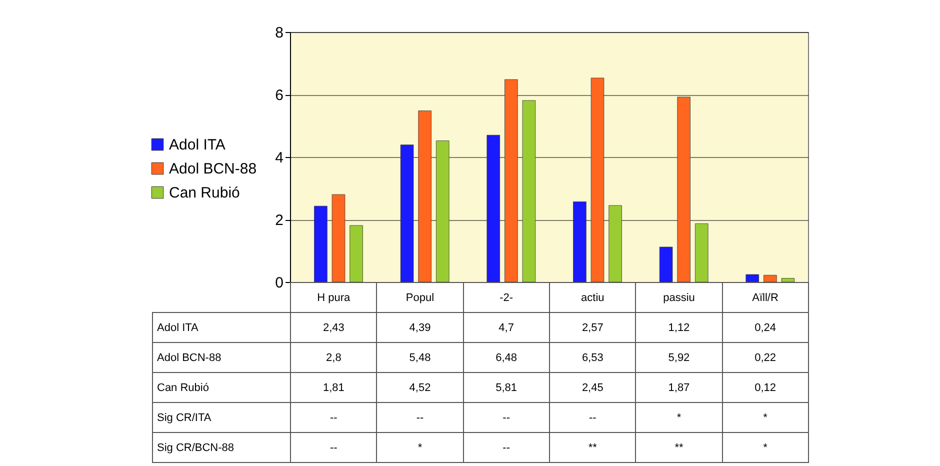 Image resolution: width=940 pixels, height=466 pixels. Describe the element at coordinates (279, 158) in the screenshot. I see `y-tick-label: 4` at that location.